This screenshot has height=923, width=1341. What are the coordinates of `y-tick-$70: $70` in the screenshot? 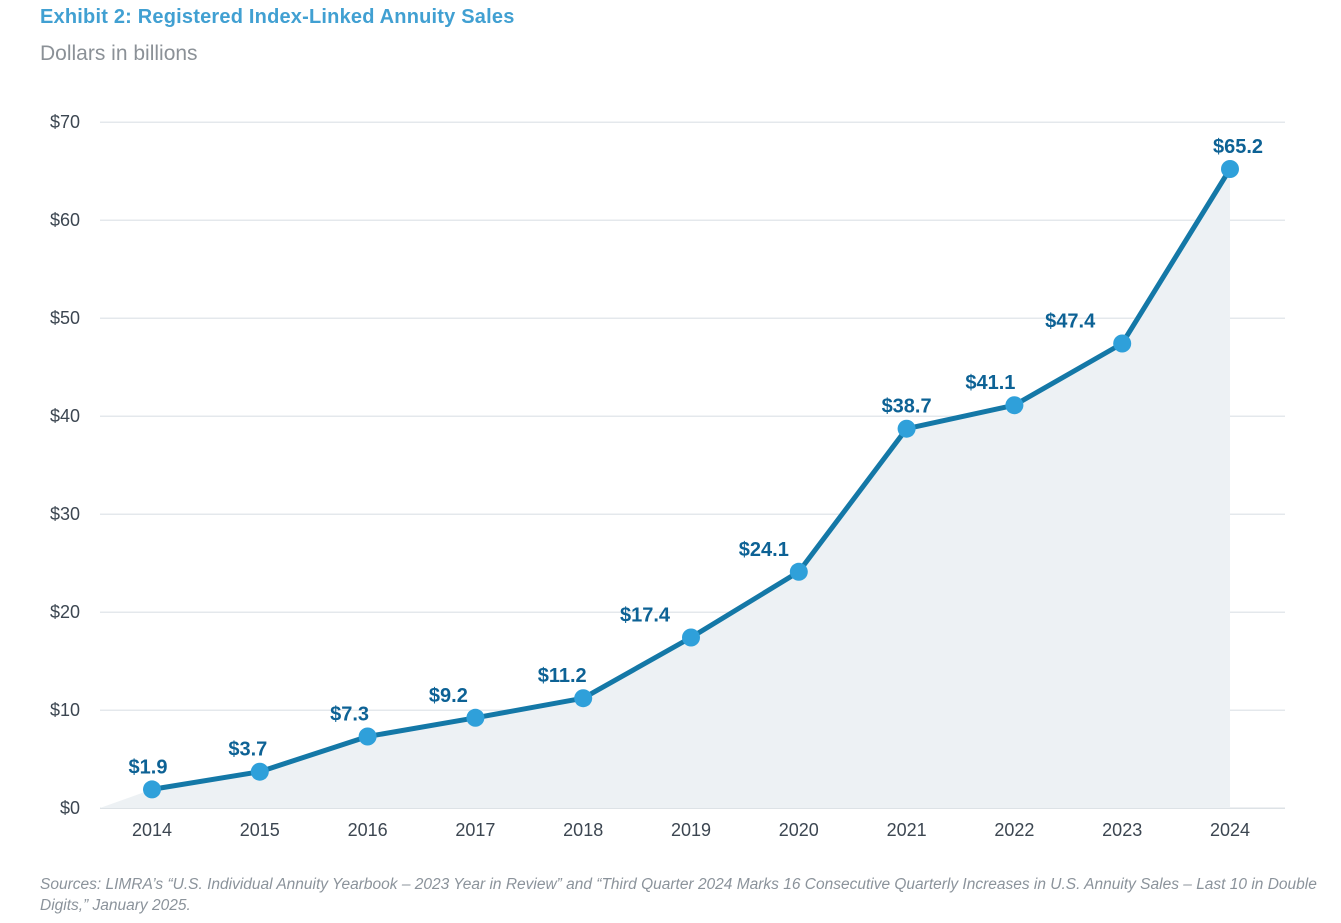 It's located at (65, 122).